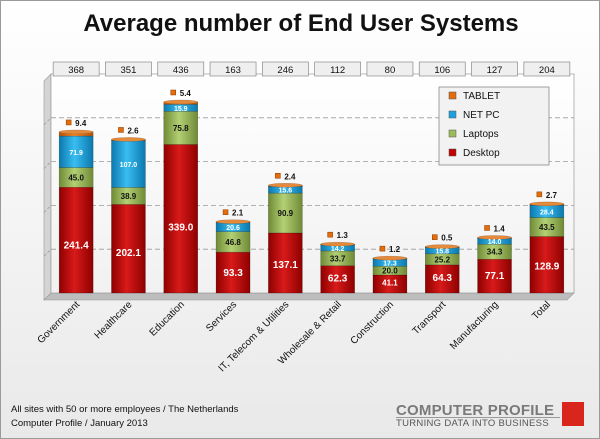 Image resolution: width=600 pixels, height=439 pixels. What do you see at coordinates (372, 322) in the screenshot?
I see `category-label: Construction` at bounding box center [372, 322].